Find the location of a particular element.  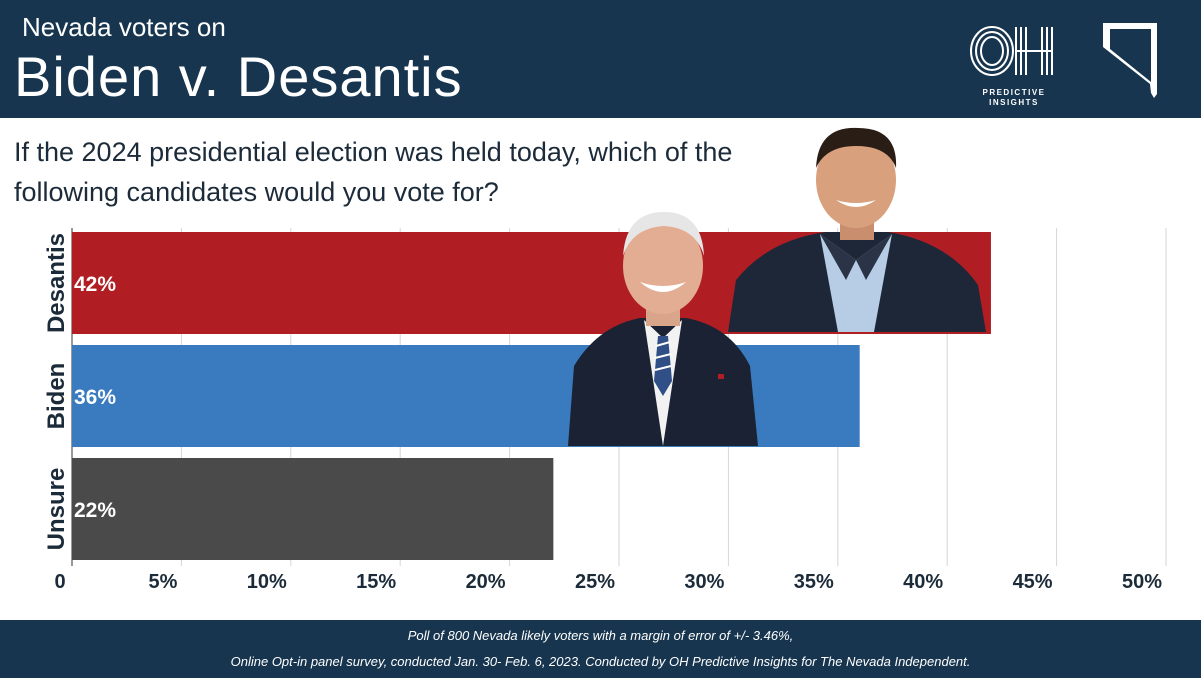

biden-photo is located at coordinates (663, 329).